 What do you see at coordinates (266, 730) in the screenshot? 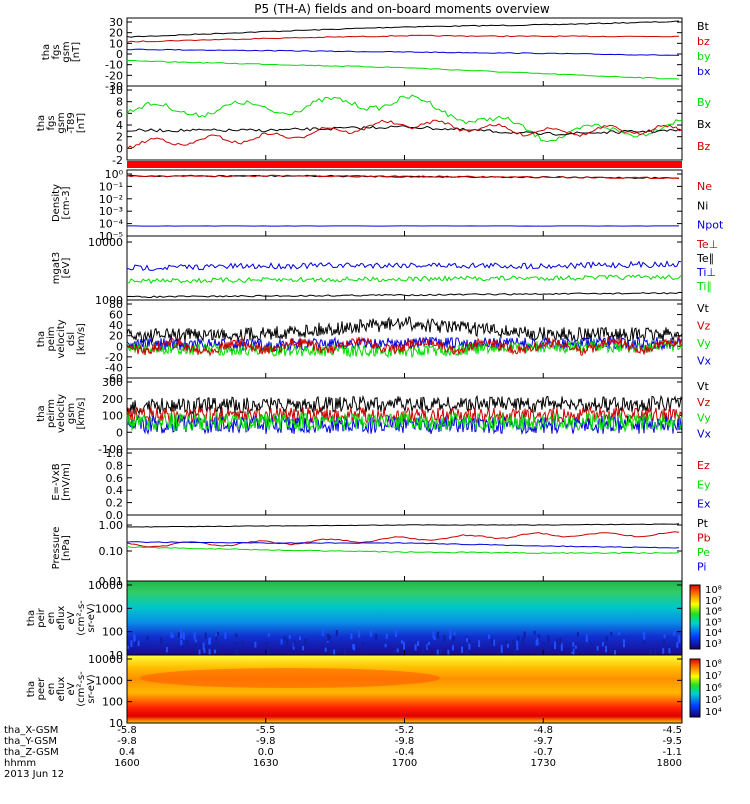
I see `footer-value: -5.5` at bounding box center [266, 730].